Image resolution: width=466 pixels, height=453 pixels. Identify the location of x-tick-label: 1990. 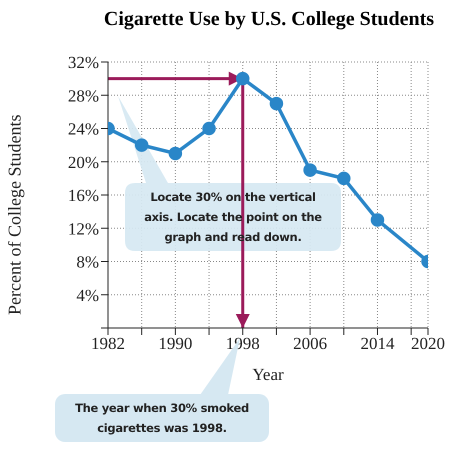
(175, 344).